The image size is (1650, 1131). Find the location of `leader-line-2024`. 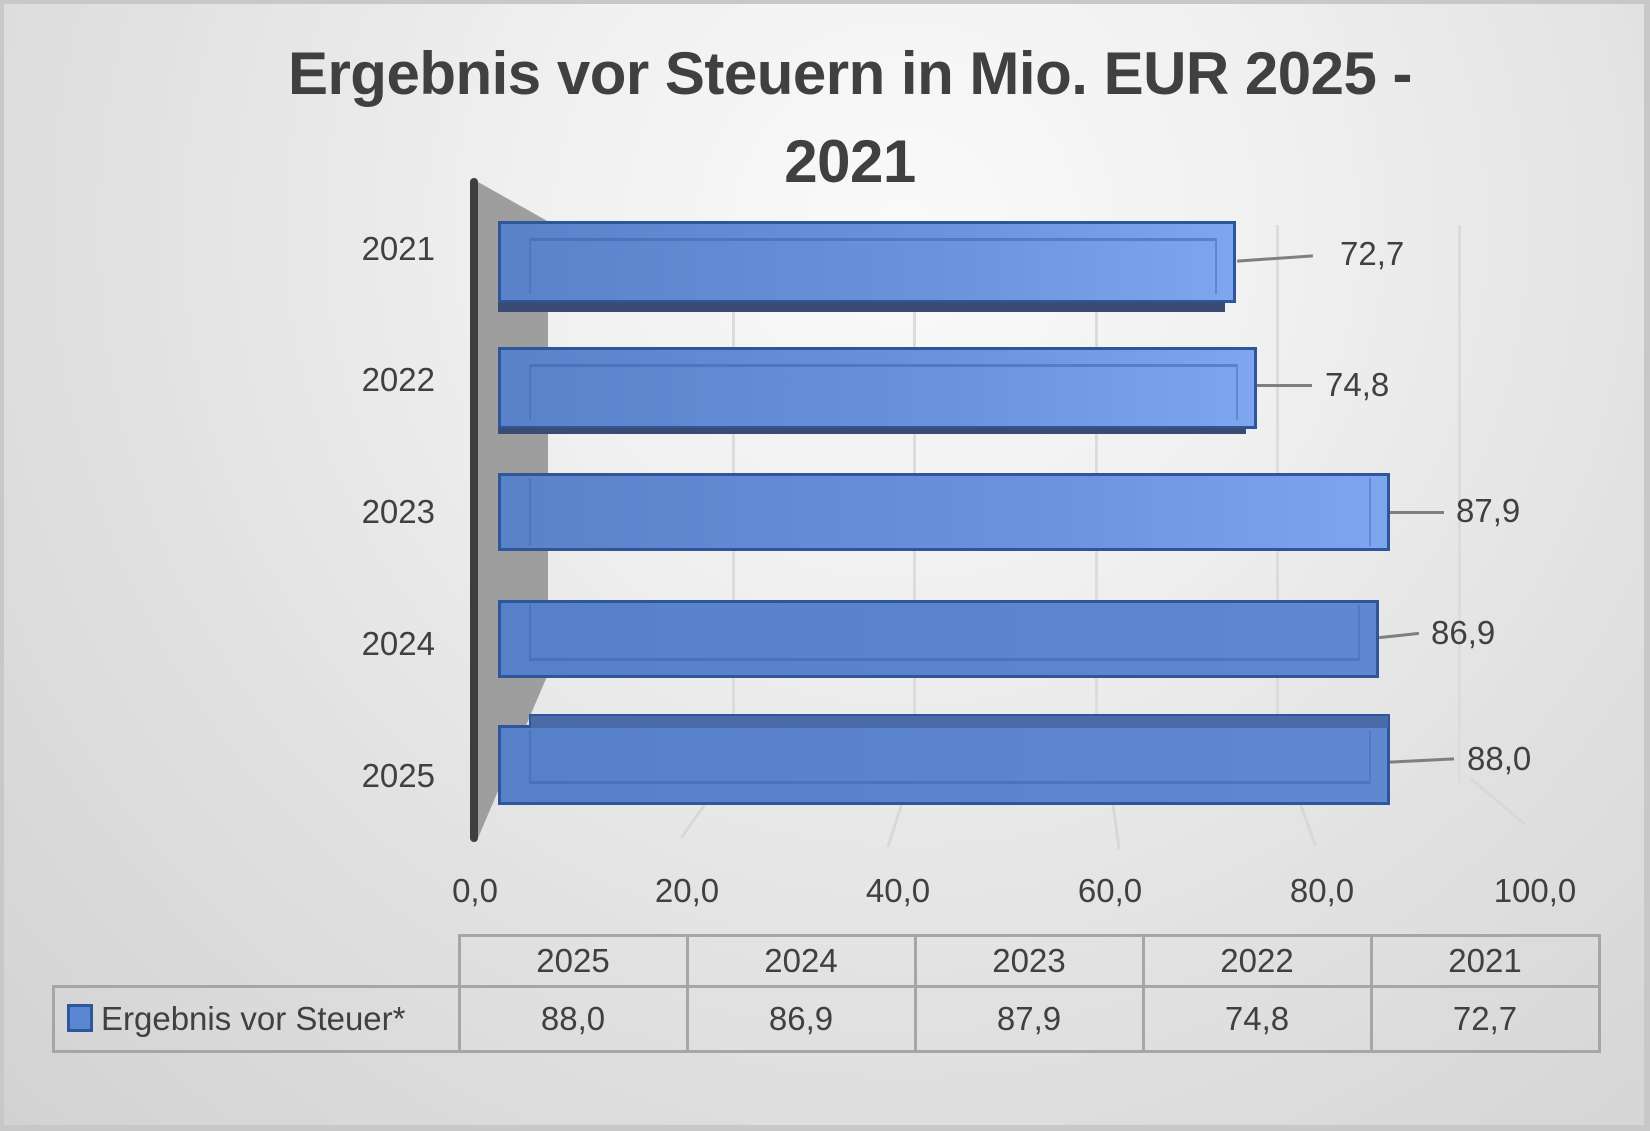

leader-line-2024 is located at coordinates (1399, 635).